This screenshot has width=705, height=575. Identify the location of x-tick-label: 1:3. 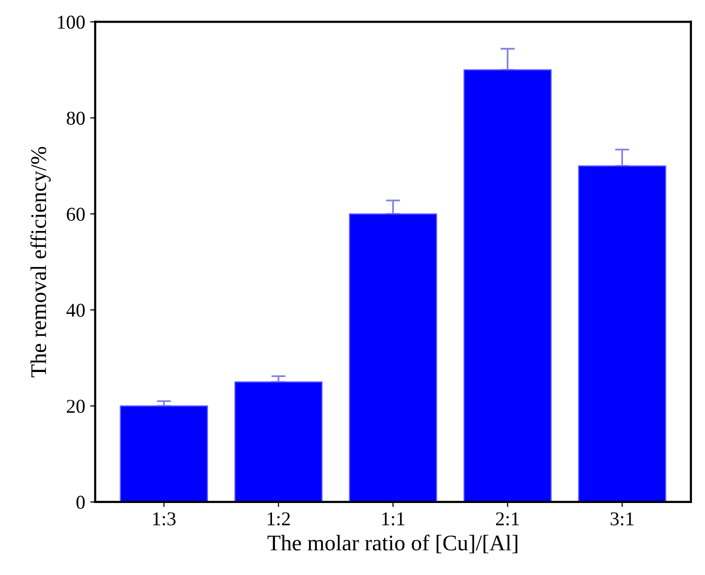
(164, 519).